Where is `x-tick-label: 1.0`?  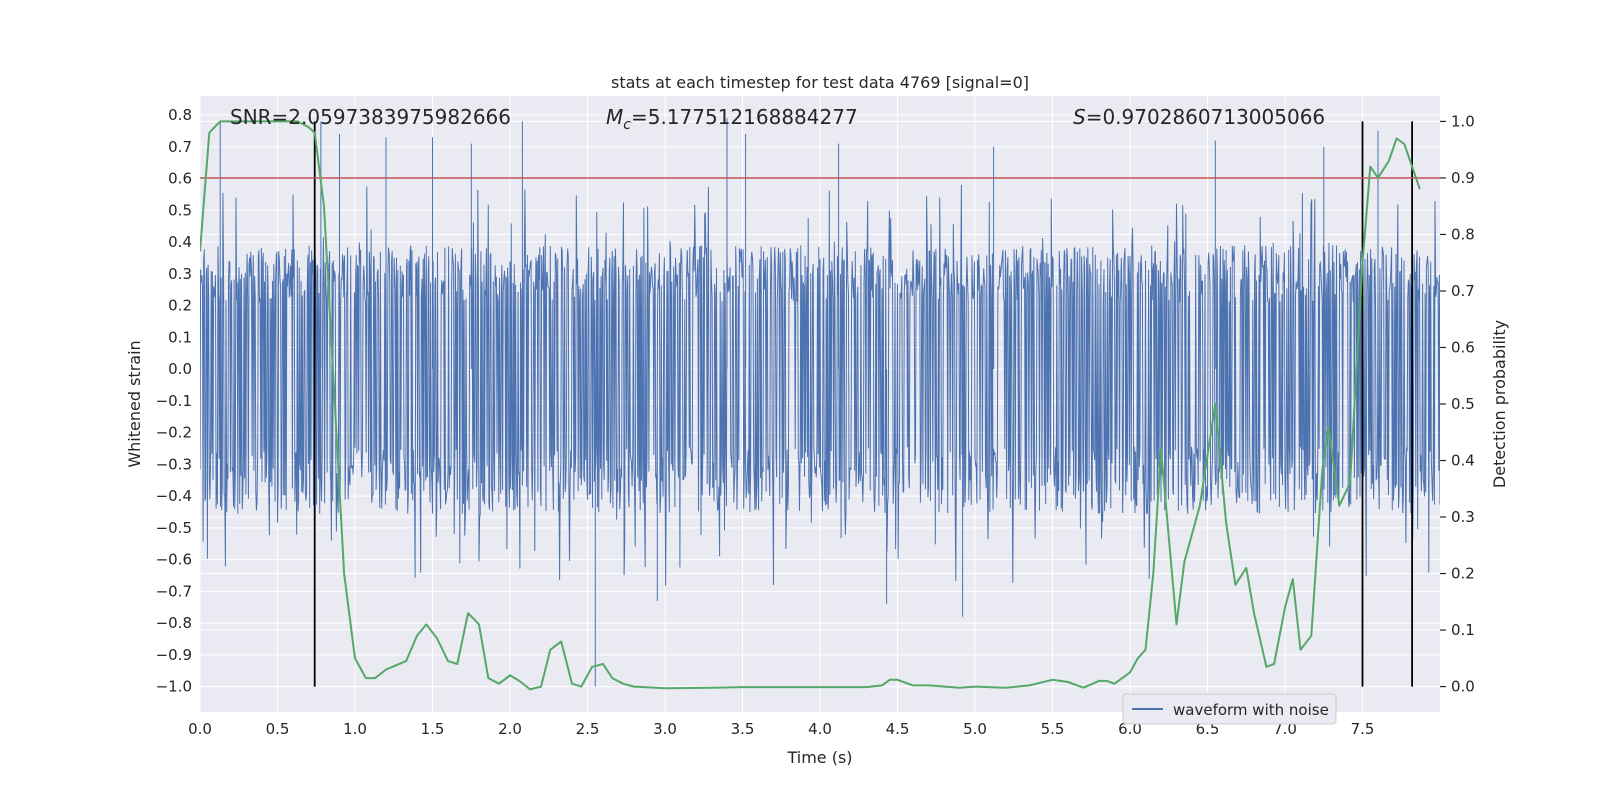 x-tick-label: 1.0 is located at coordinates (355, 729).